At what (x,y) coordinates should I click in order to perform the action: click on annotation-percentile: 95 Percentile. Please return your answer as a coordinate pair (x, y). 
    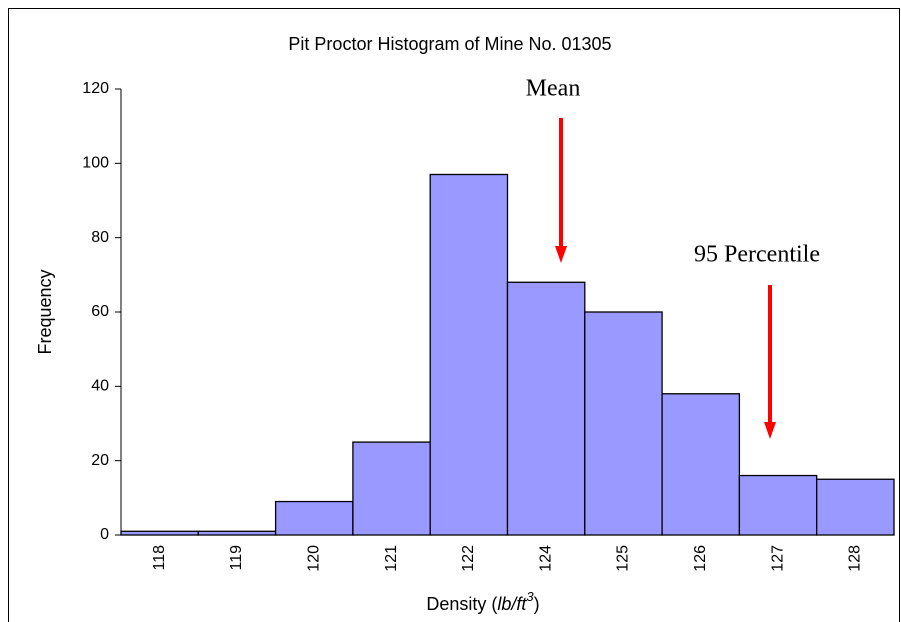
    Looking at the image, I should click on (757, 255).